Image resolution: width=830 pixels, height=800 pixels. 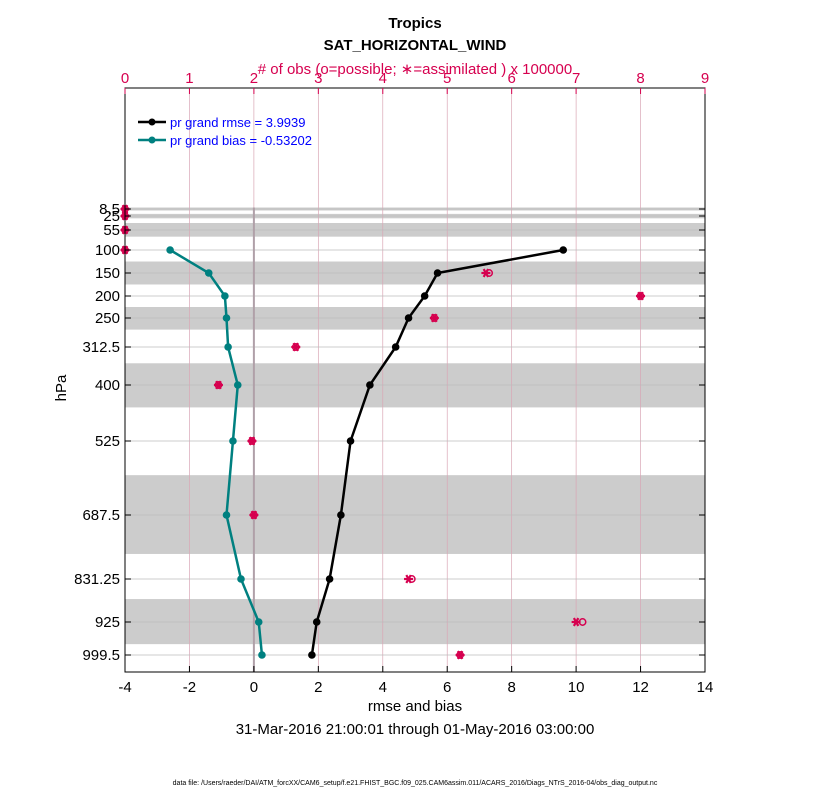 What do you see at coordinates (415, 82) in the screenshot?
I see `top-axis-ticks: 0 1 2 3 4 5 6 7 8 9` at bounding box center [415, 82].